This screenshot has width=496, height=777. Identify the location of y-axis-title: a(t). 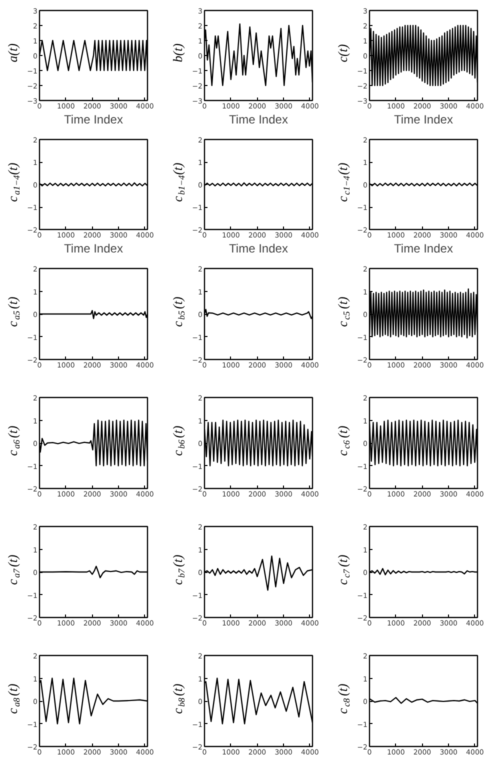
(12, 52).